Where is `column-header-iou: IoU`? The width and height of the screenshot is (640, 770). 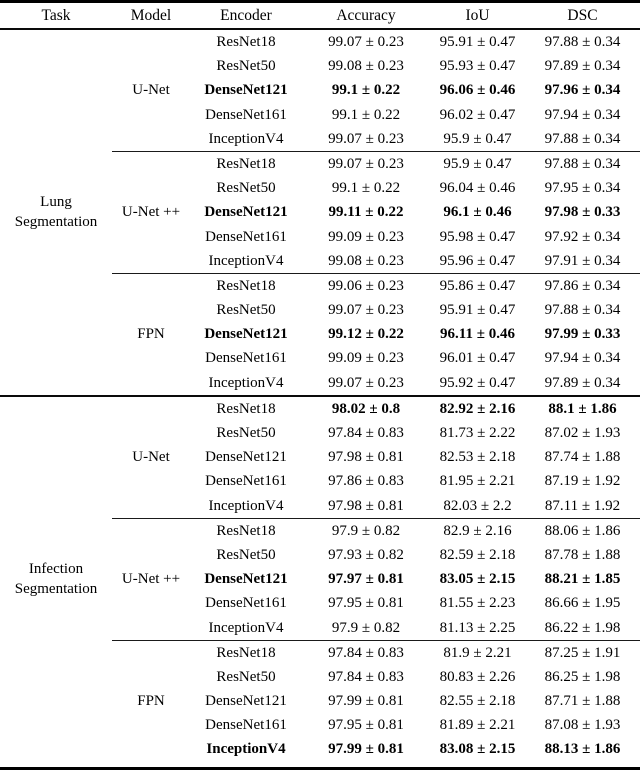
column-header-iou: IoU is located at coordinates (477, 15).